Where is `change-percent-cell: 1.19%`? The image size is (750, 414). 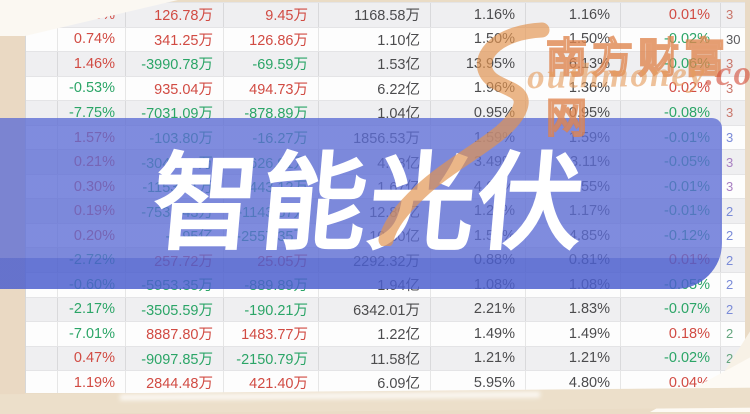
change-percent-cell: 1.19% is located at coordinates (92, 382).